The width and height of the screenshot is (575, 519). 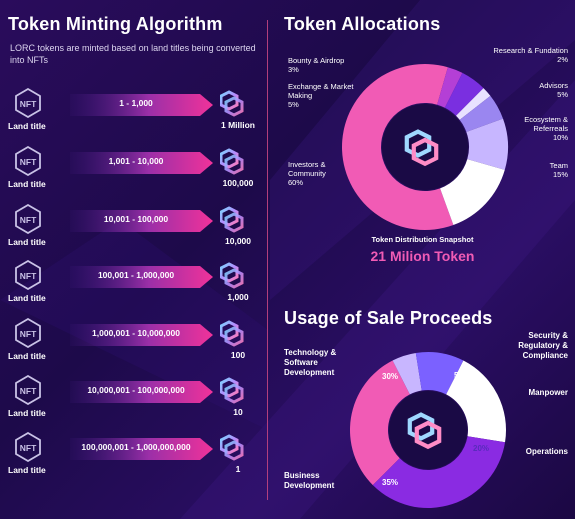 I want to click on label-business: Business Development, so click(x=309, y=480).